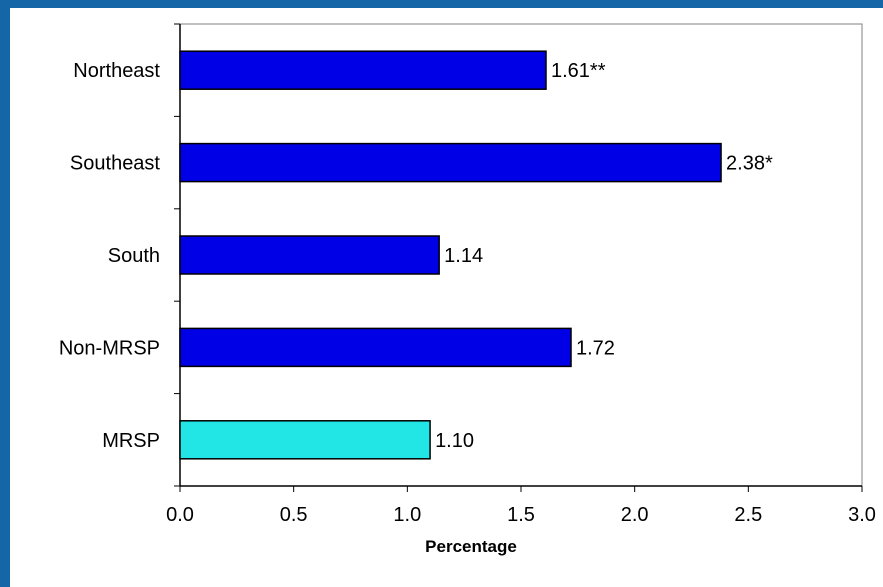 The width and height of the screenshot is (883, 587). What do you see at coordinates (115, 164) in the screenshot?
I see `category-label: Southeast` at bounding box center [115, 164].